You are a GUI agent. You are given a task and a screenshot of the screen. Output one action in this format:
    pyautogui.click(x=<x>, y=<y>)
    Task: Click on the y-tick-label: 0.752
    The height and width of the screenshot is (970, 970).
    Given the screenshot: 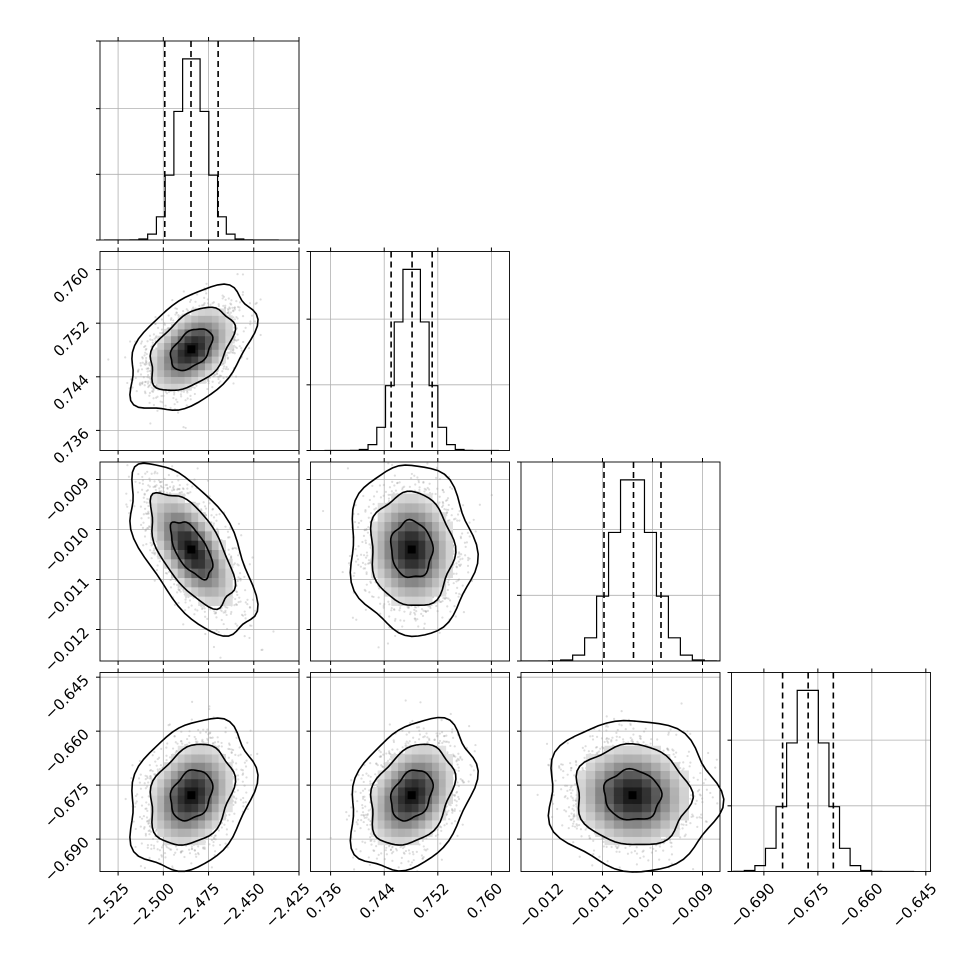 What is the action you would take?
    pyautogui.click(x=71, y=338)
    